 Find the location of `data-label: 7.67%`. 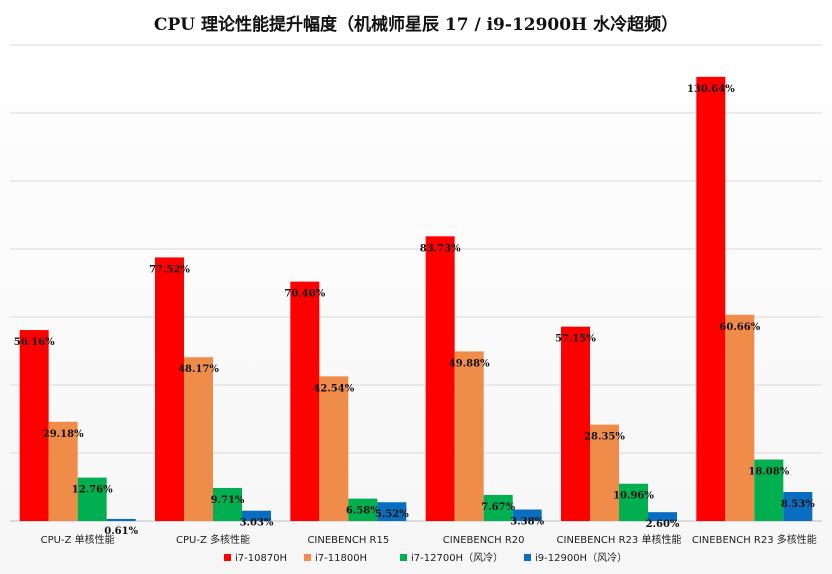

data-label: 7.67% is located at coordinates (498, 507).